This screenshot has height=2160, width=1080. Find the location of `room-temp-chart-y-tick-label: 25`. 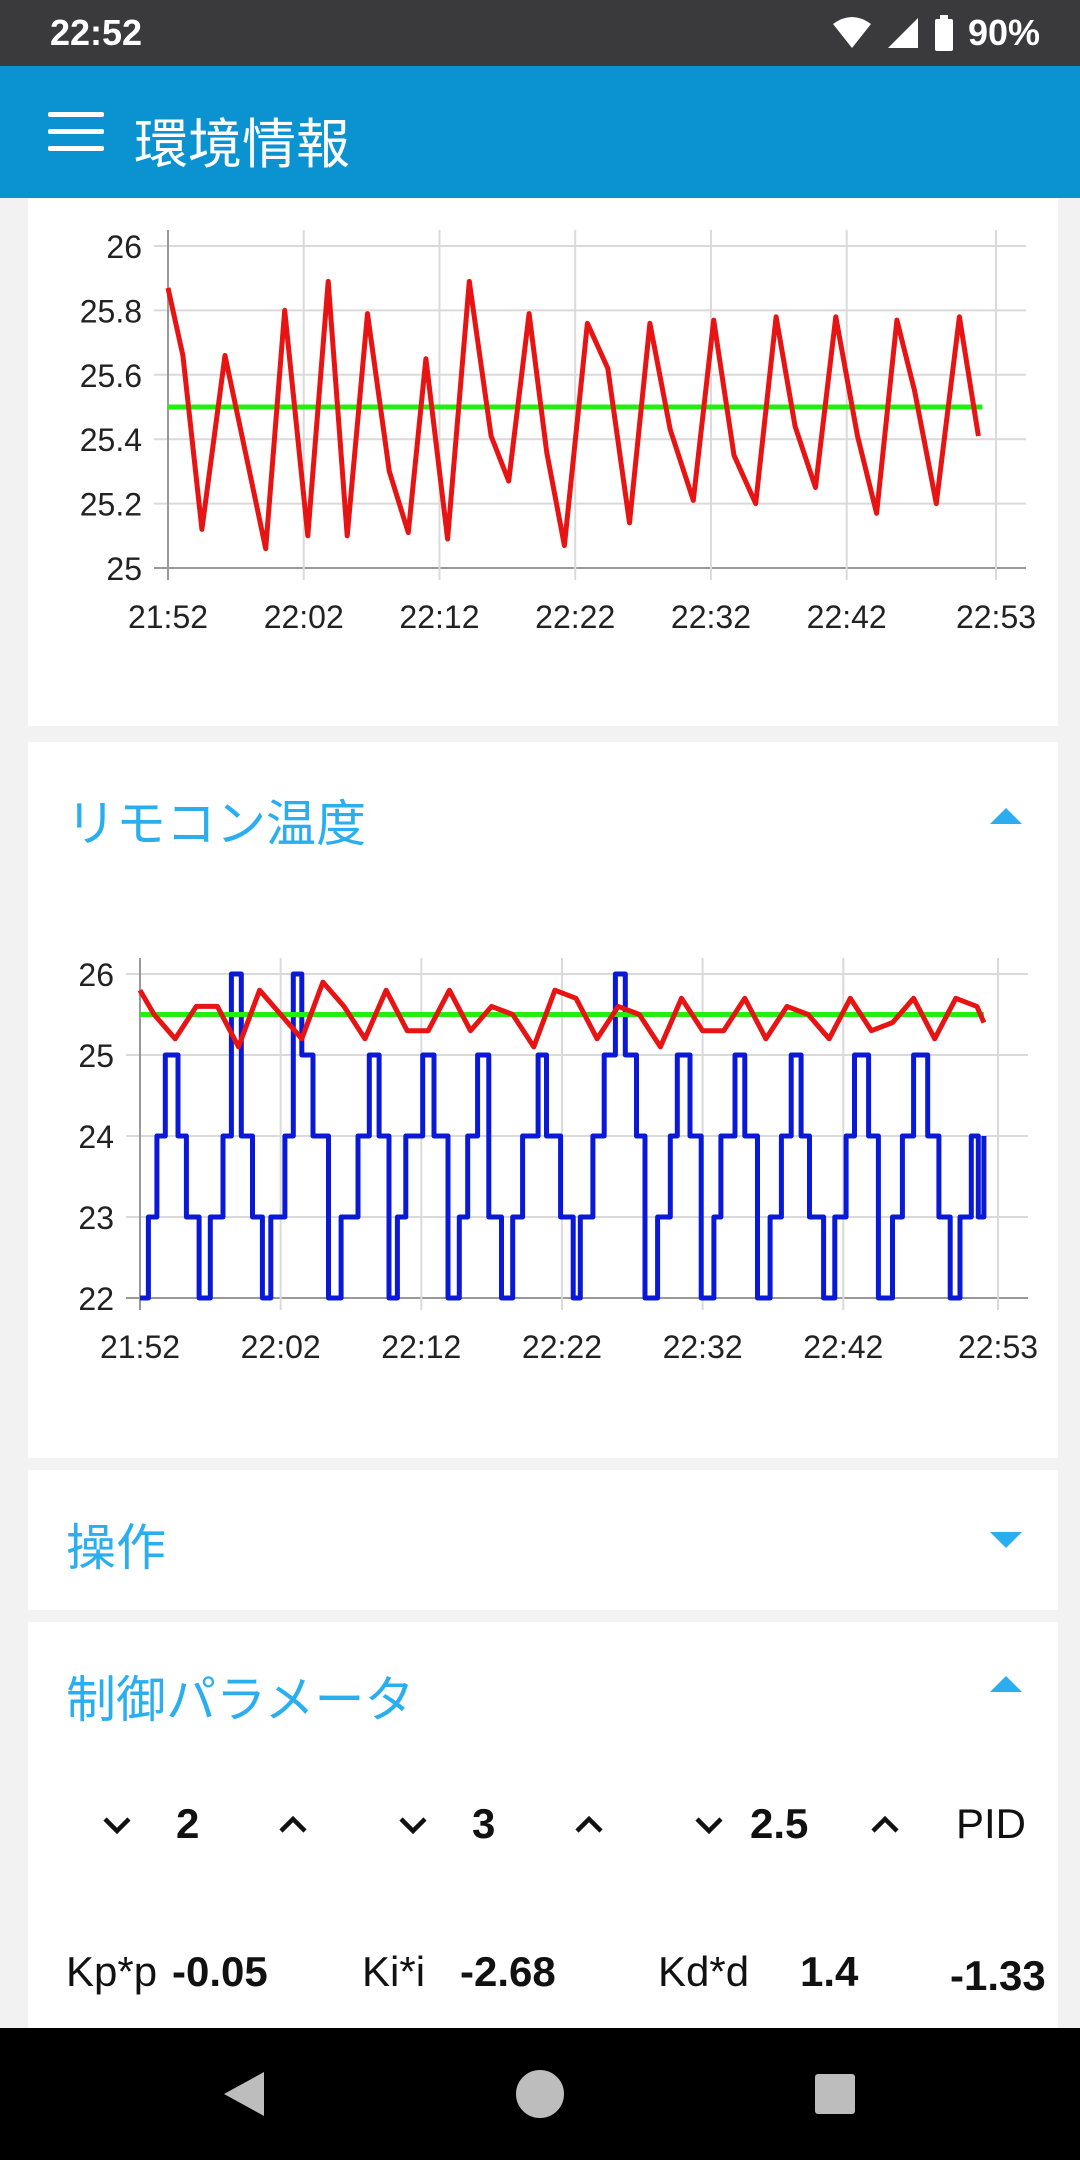

room-temp-chart-y-tick-label: 25 is located at coordinates (124, 569).